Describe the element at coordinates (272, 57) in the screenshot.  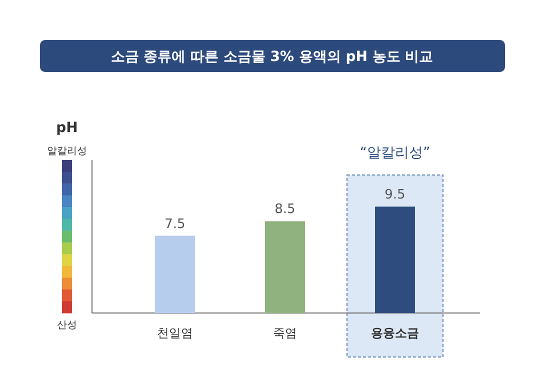
I see `chart-title: 소금 종류에 따른 소금물 3% 용액의 pH 농도 비교` at that location.